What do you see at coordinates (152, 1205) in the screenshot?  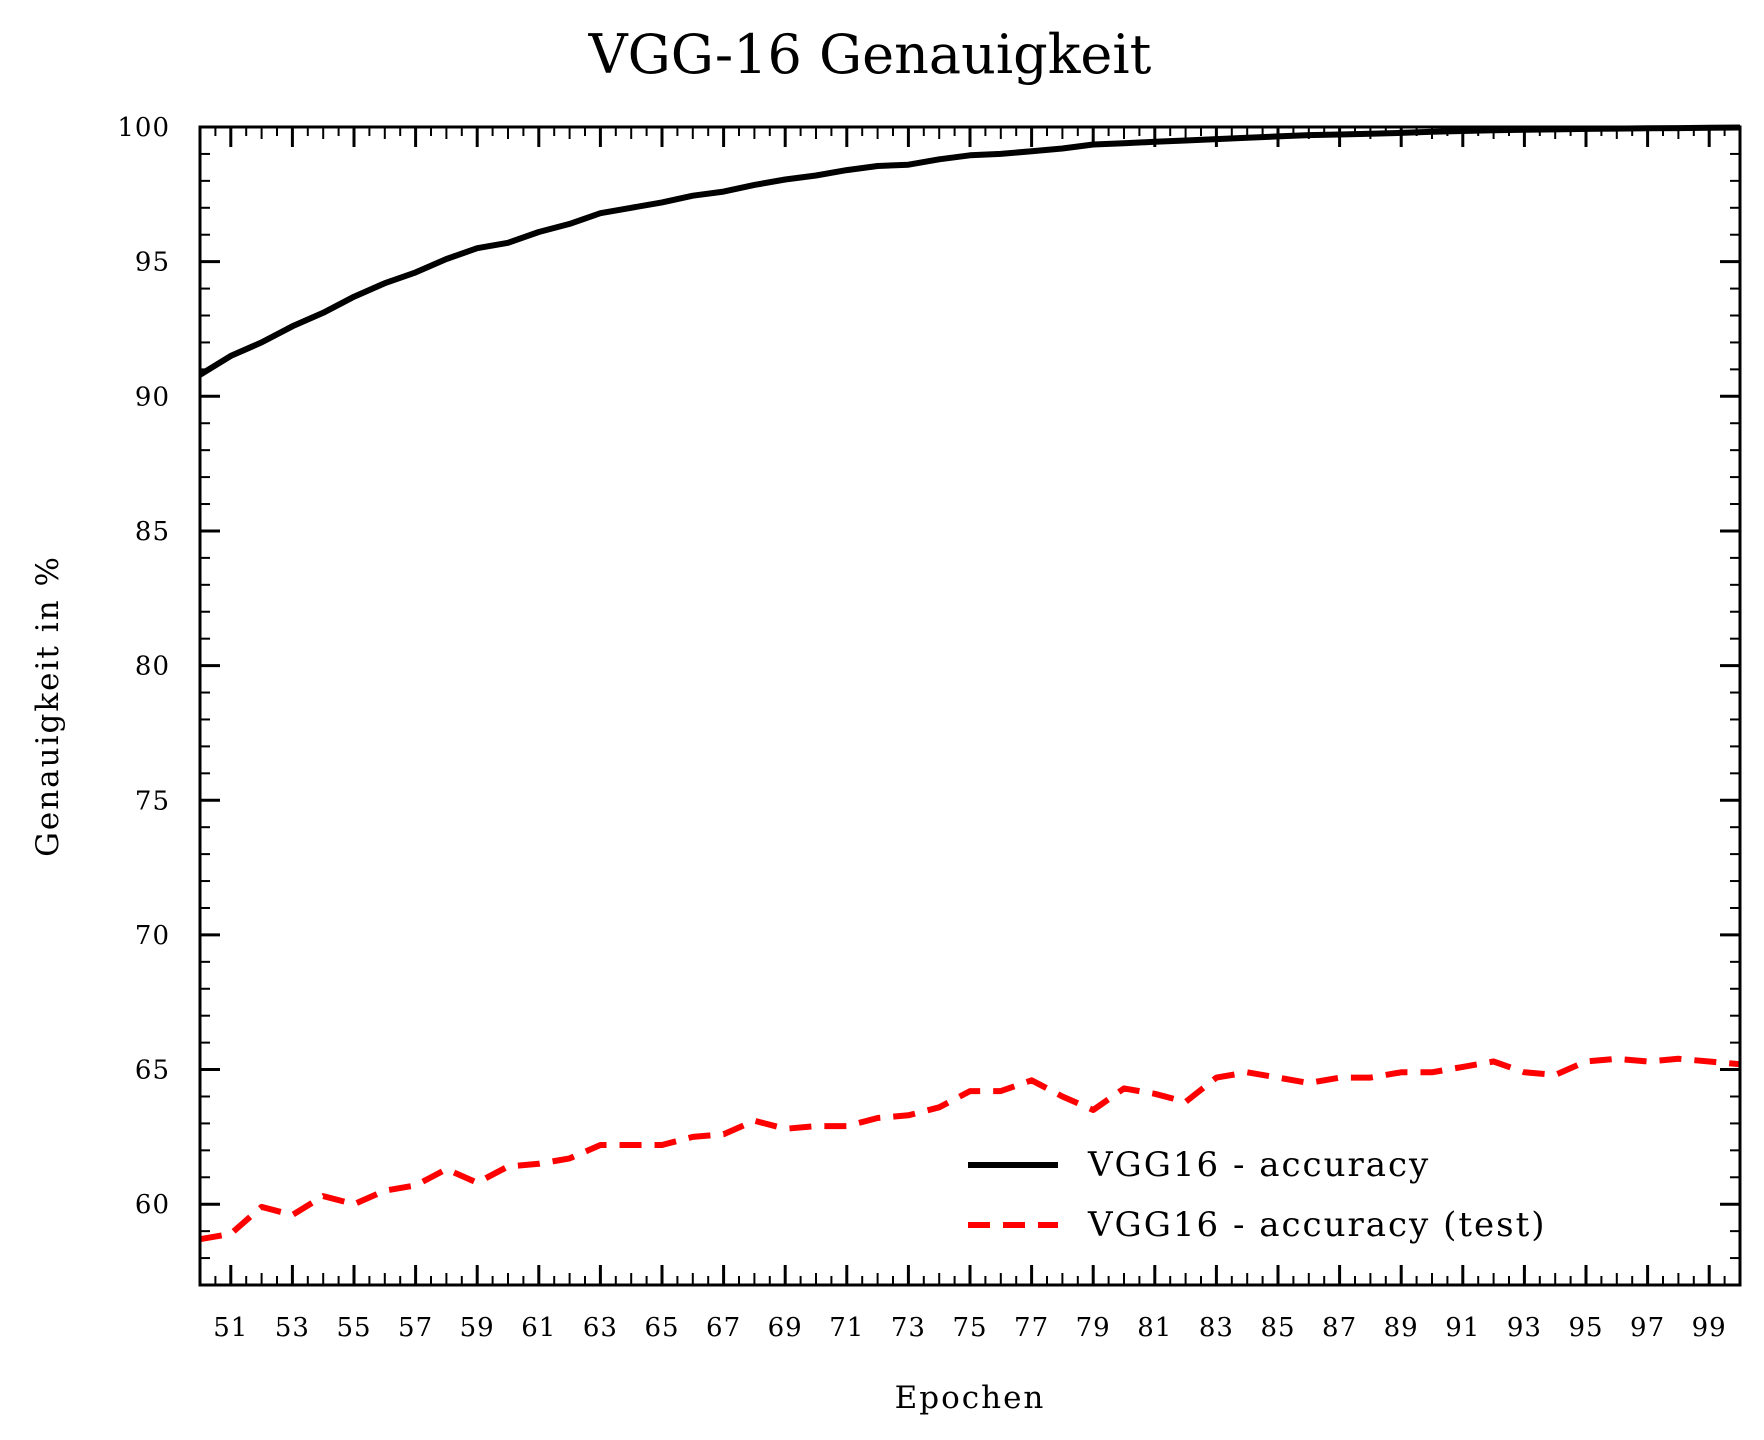 I see `y-tick-label: 60` at bounding box center [152, 1205].